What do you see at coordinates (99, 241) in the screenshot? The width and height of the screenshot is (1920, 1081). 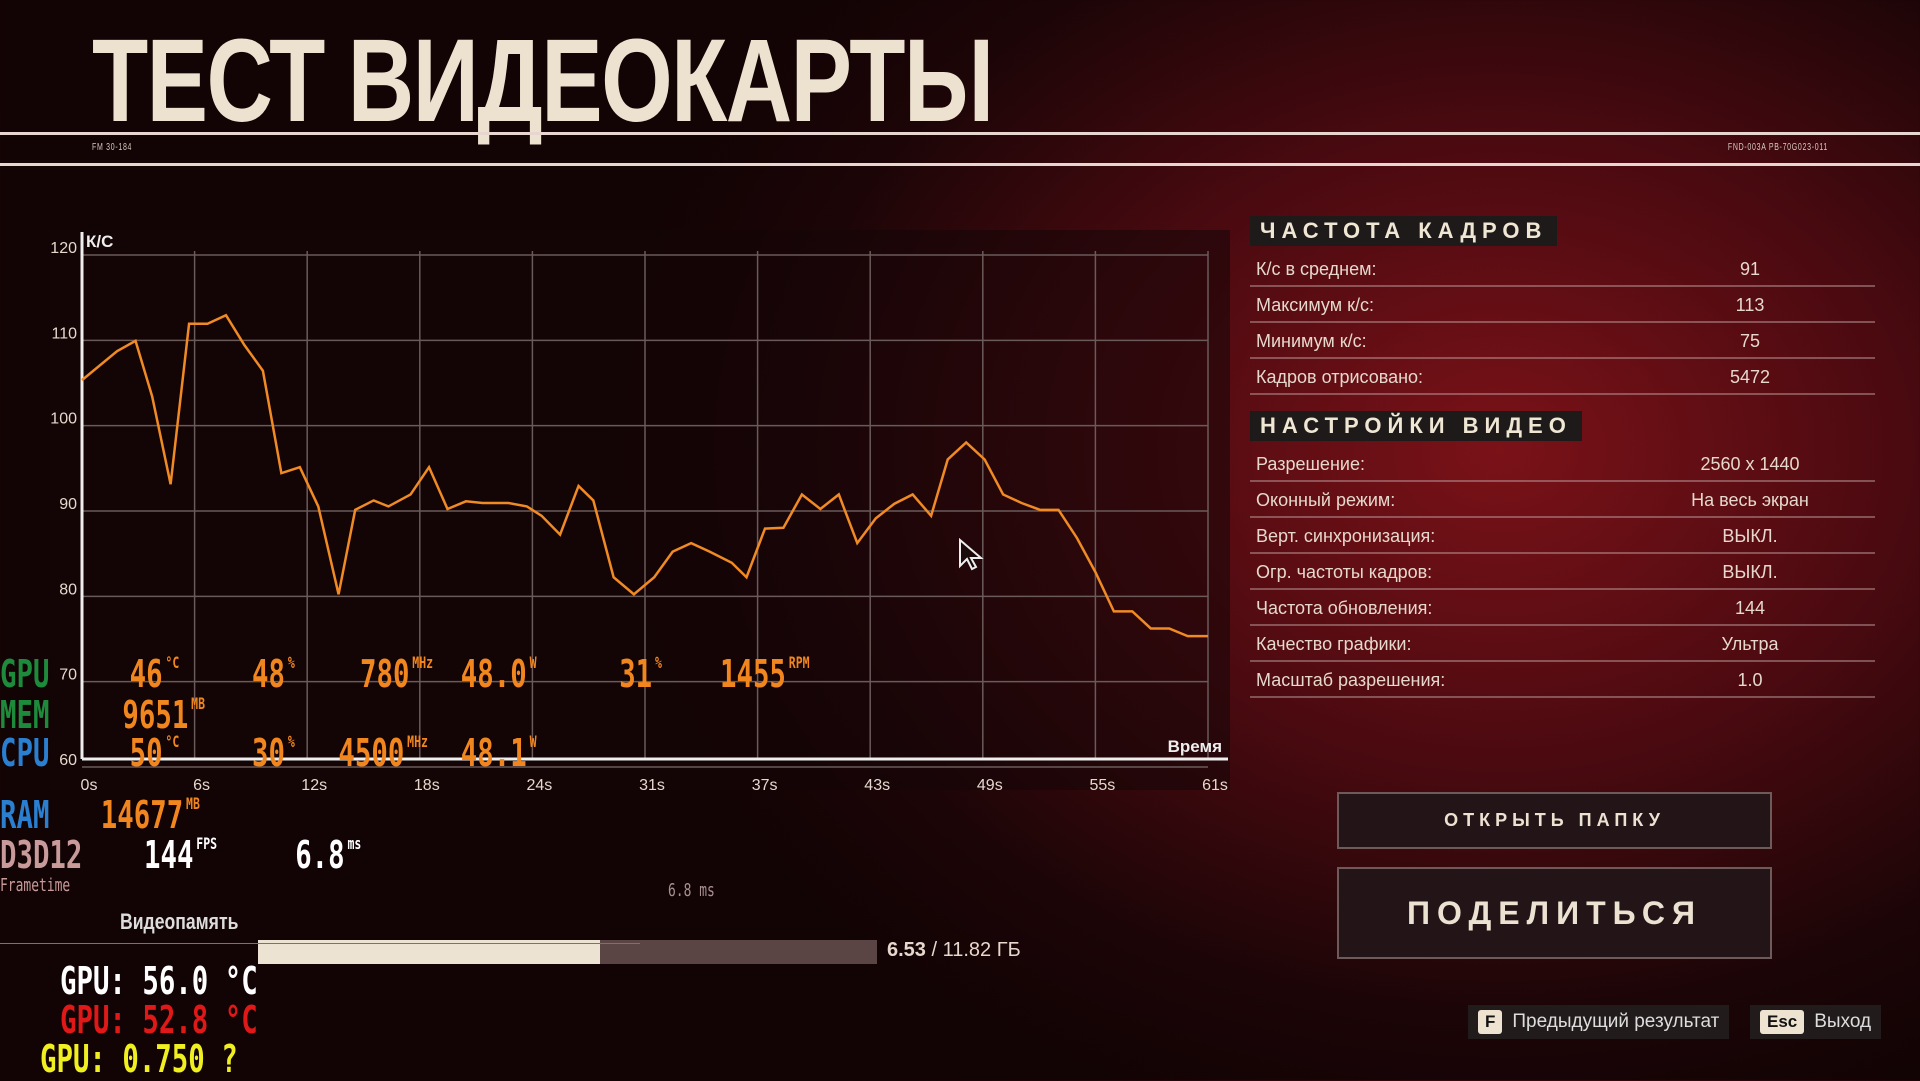 I see `y-axis-label: К/С` at bounding box center [99, 241].